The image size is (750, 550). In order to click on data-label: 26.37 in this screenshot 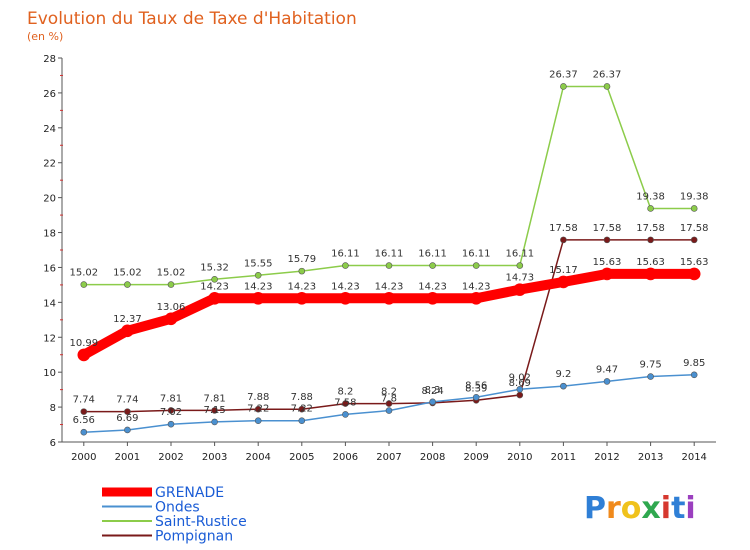, I will do `click(607, 74)`.